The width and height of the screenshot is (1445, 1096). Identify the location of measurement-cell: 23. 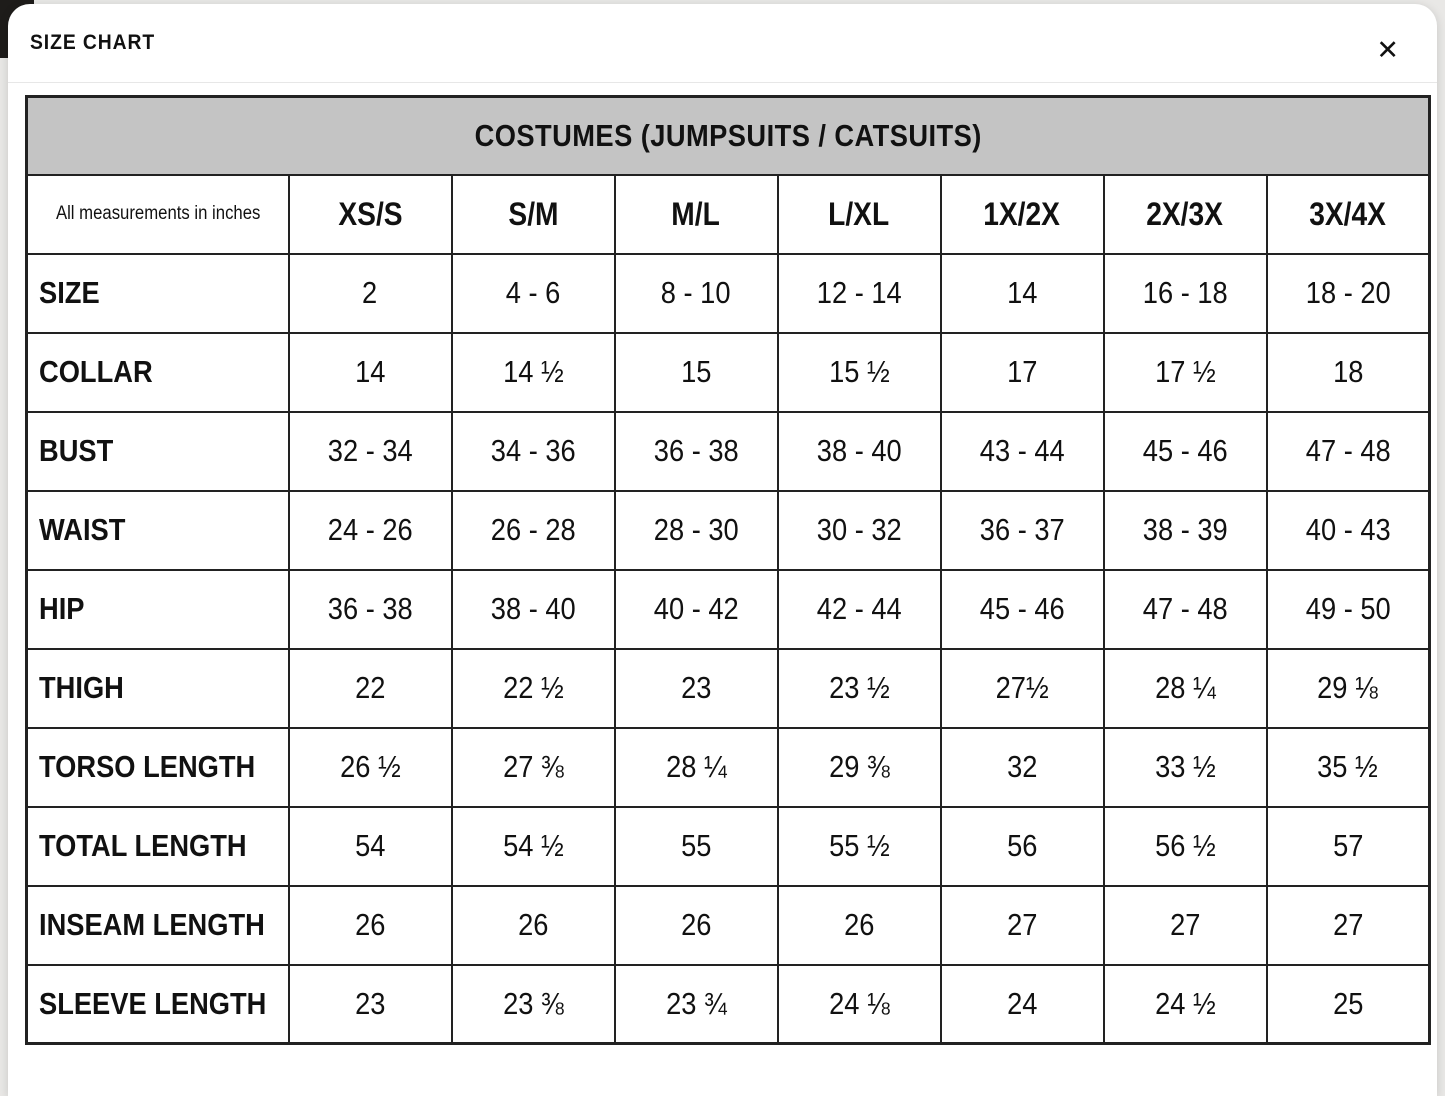
(370, 1004).